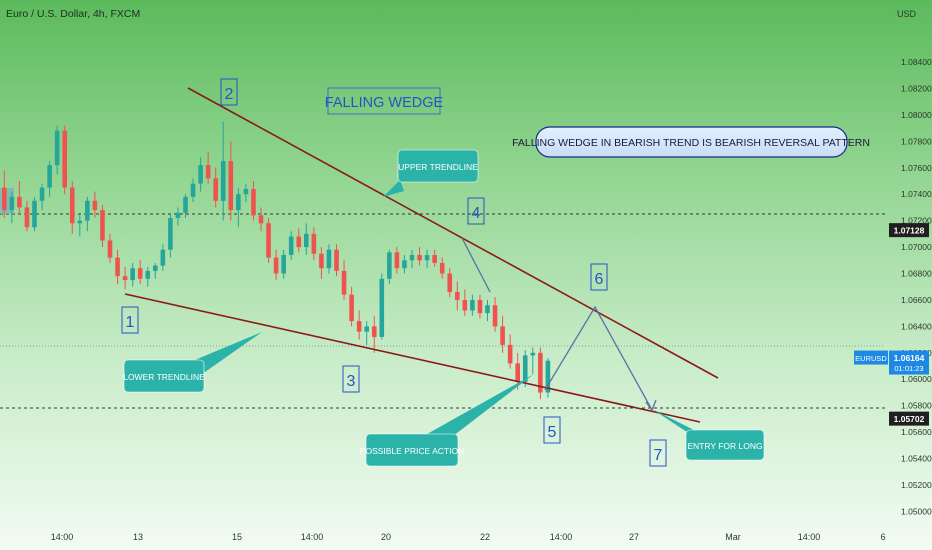  What do you see at coordinates (138, 537) in the screenshot?
I see `x-tick-label: 13` at bounding box center [138, 537].